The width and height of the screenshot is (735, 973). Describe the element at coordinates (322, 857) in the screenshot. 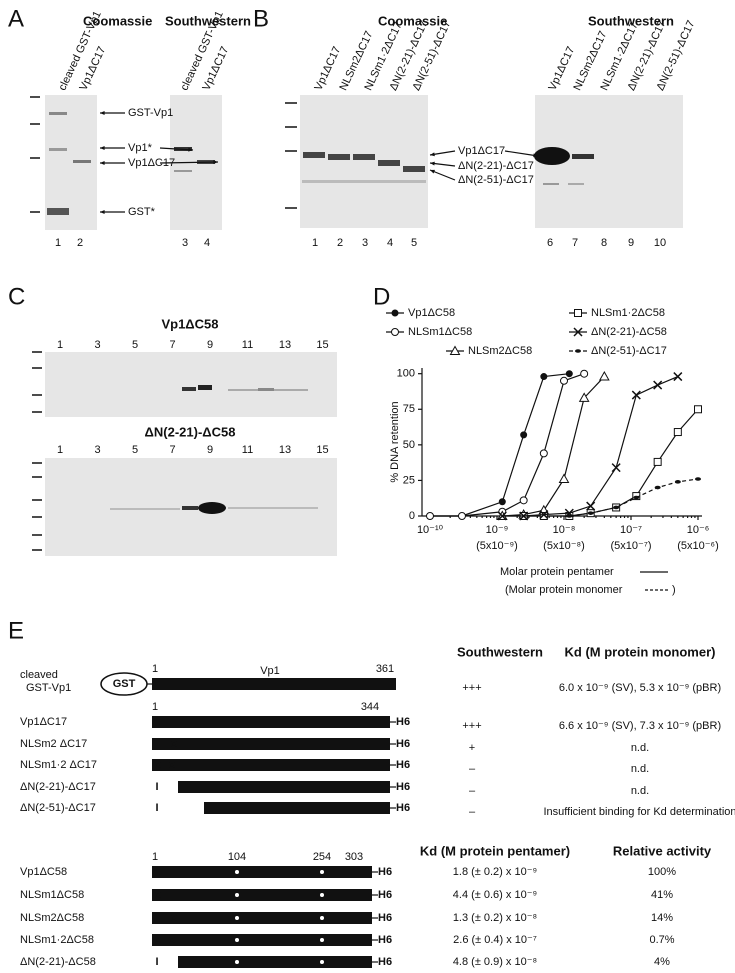

I see `residue-number: 254` at that location.